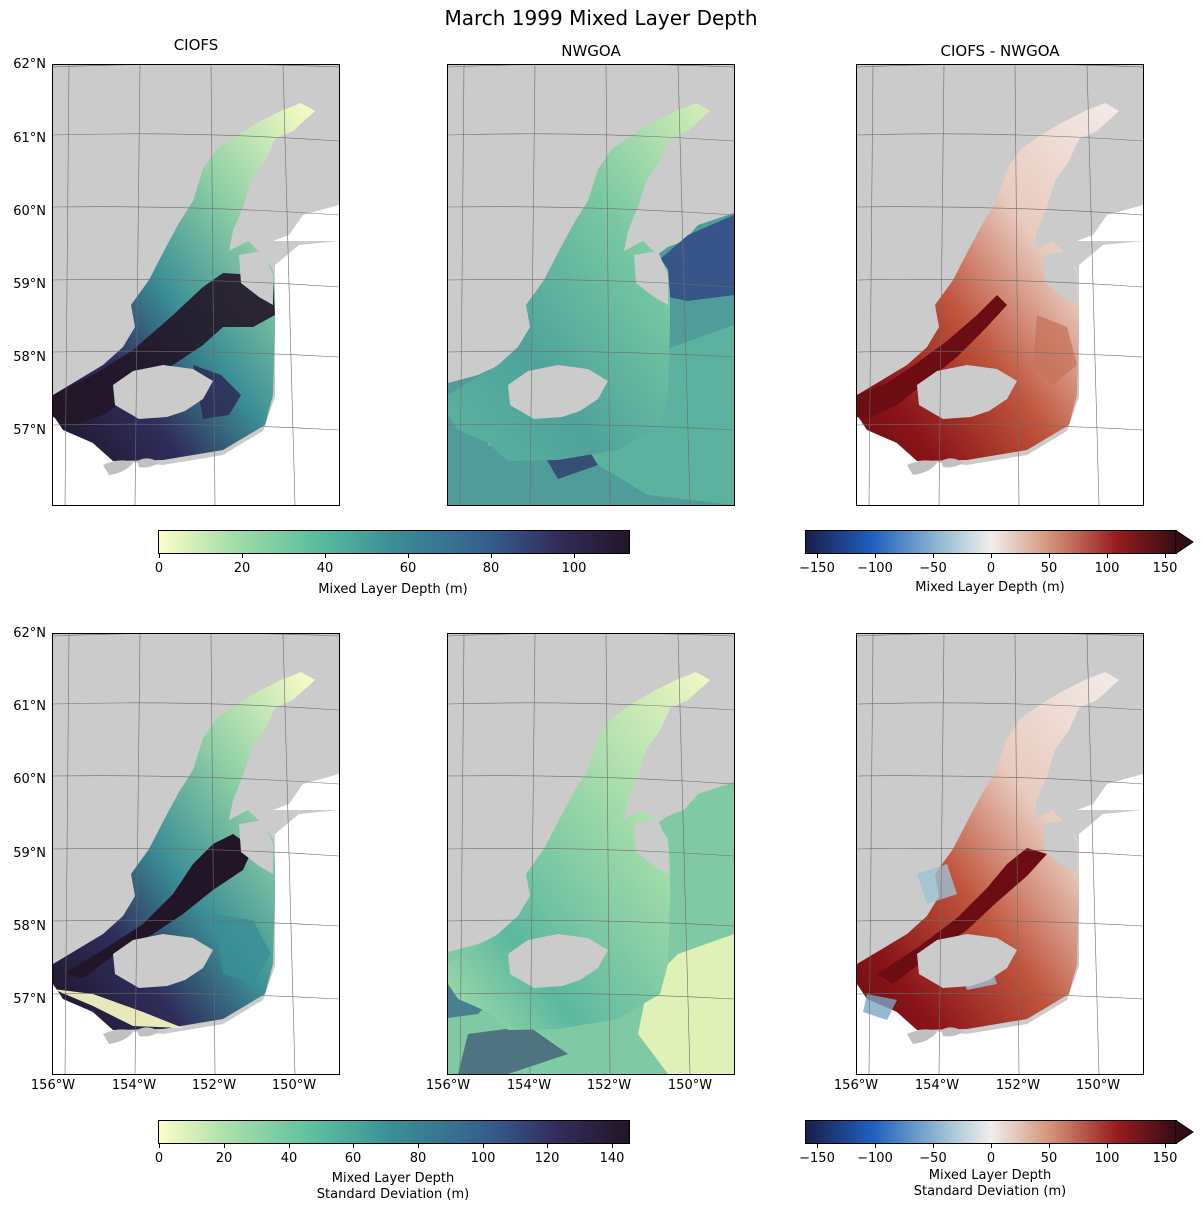  I want to click on figure-title: March 1999 Mixed Layer Depth, so click(601, 18).